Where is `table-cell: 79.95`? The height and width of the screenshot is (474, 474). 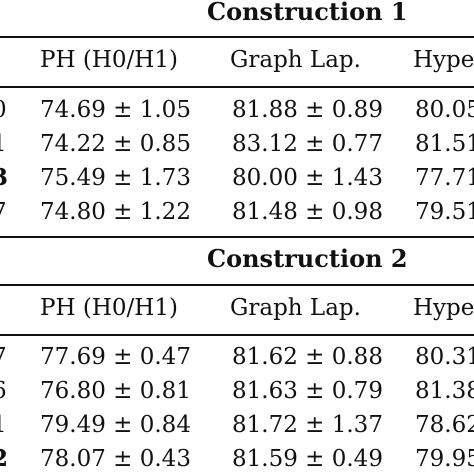
table-cell: 79.95 is located at coordinates (444, 459).